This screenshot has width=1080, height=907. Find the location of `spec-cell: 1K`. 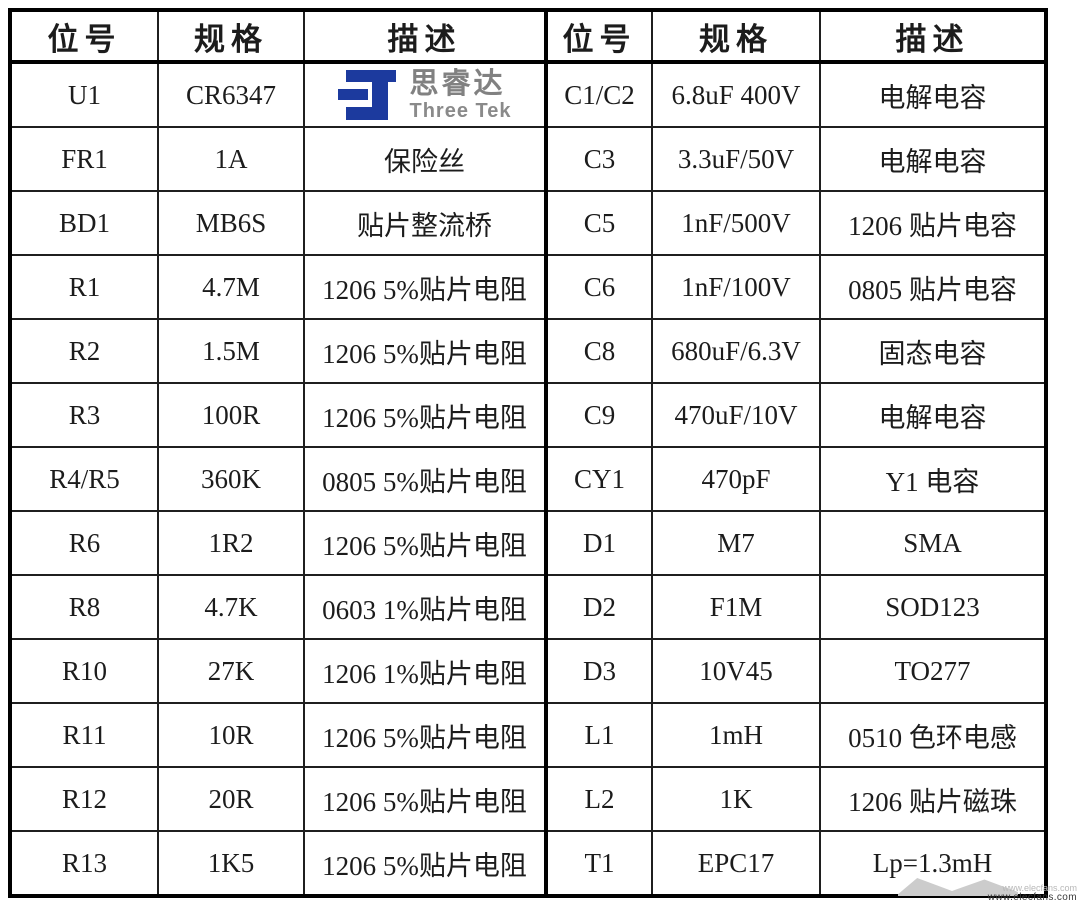

spec-cell: 1K is located at coordinates (736, 799).